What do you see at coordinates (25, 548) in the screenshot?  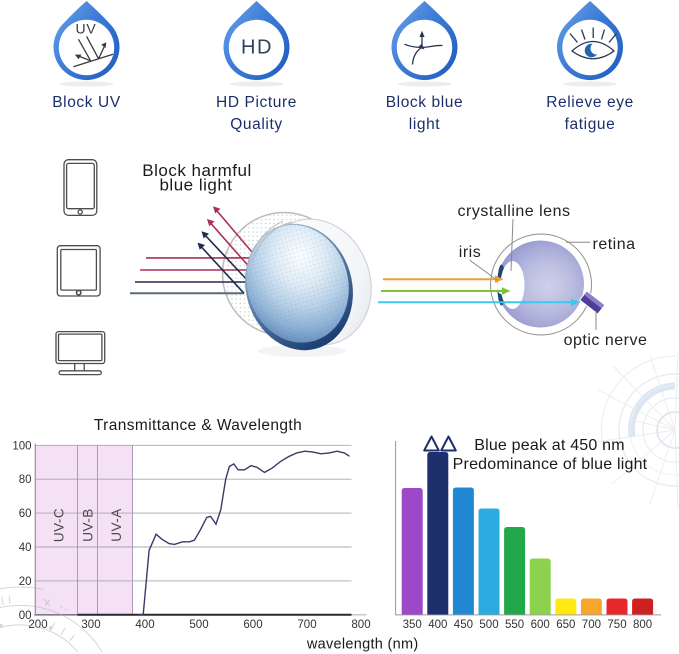 I see `svg-text: 40` at bounding box center [25, 548].